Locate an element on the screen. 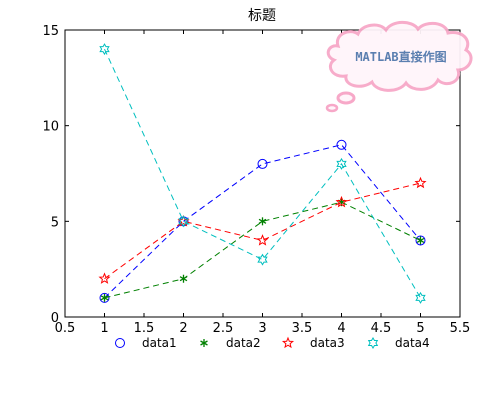 The height and width of the screenshot is (405, 490). legend-label-data1: data1 is located at coordinates (159, 343).